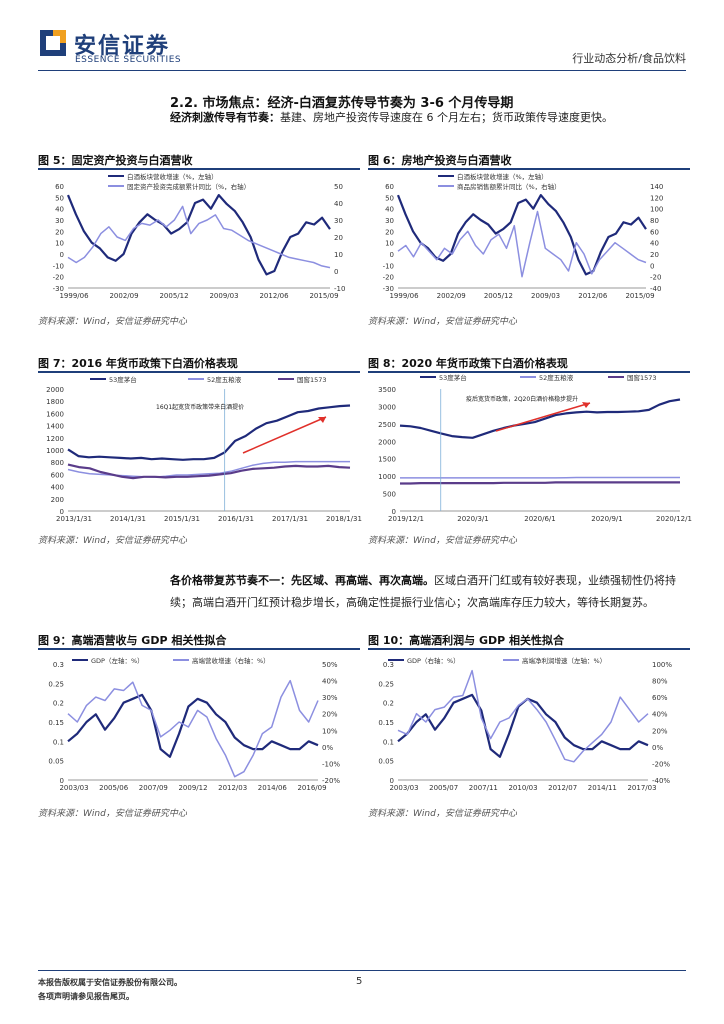 The height and width of the screenshot is (1024, 724). Describe the element at coordinates (509, 186) in the screenshot. I see `legend-label: 商品房销售额累计同比（%，右轴）` at that location.